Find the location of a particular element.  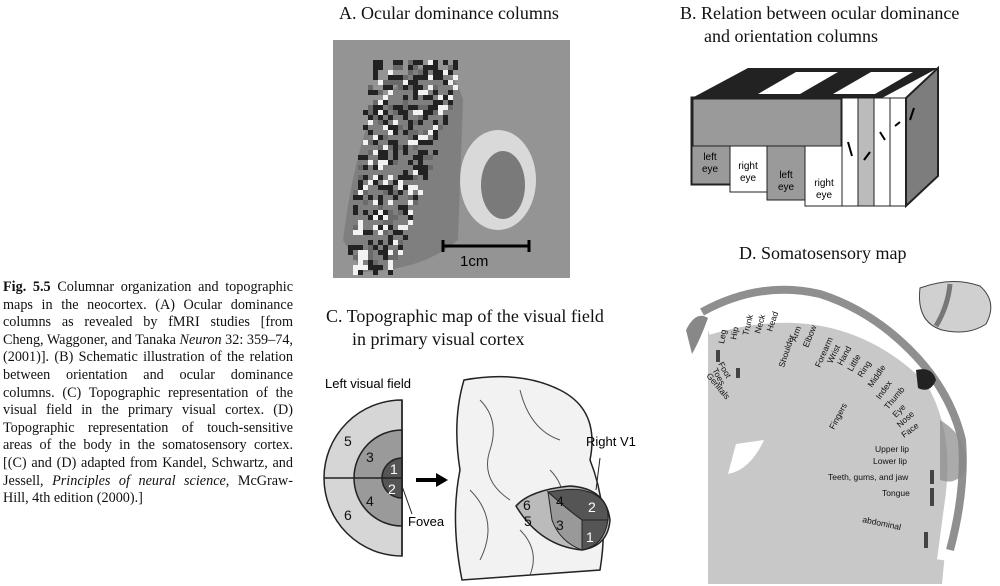

label-tongue: Tongue is located at coordinates (896, 493).